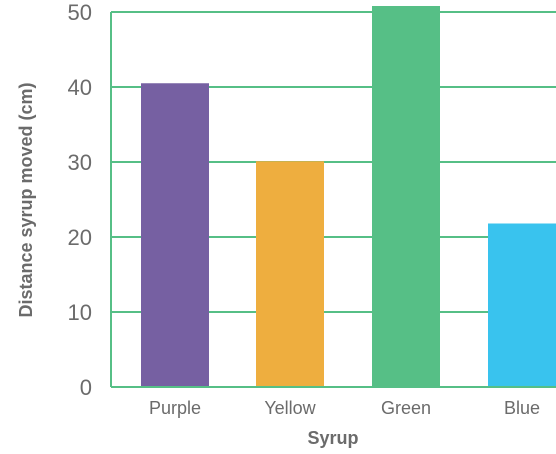  Describe the element at coordinates (80, 200) in the screenshot. I see `y-tick-labels: 0 10 20 30 40 50` at that location.